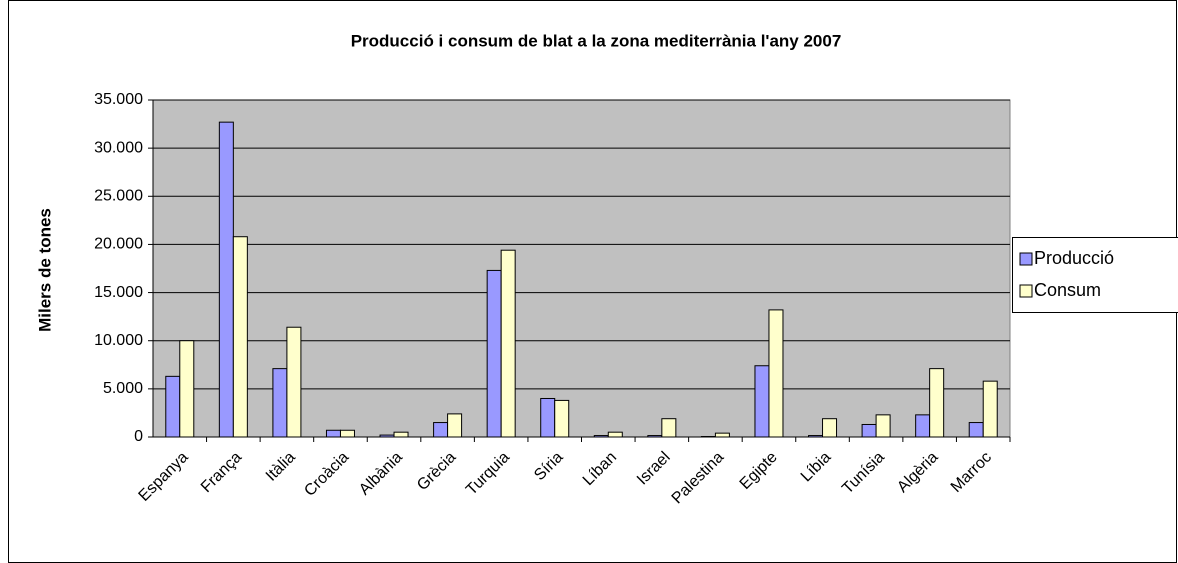 The width and height of the screenshot is (1178, 563). Describe the element at coordinates (1095, 275) in the screenshot. I see `legend-box` at that location.